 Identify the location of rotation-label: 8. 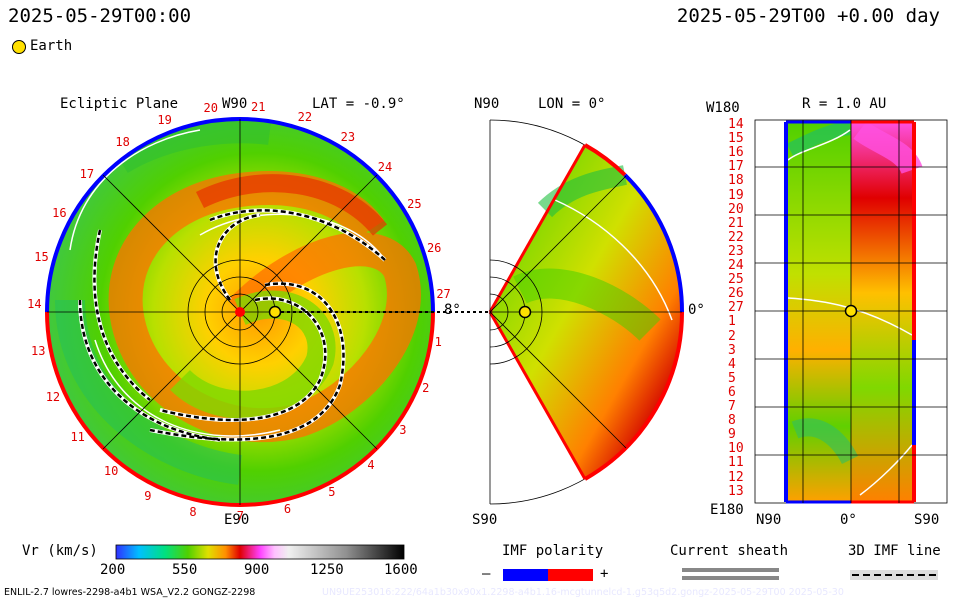
(193, 511).